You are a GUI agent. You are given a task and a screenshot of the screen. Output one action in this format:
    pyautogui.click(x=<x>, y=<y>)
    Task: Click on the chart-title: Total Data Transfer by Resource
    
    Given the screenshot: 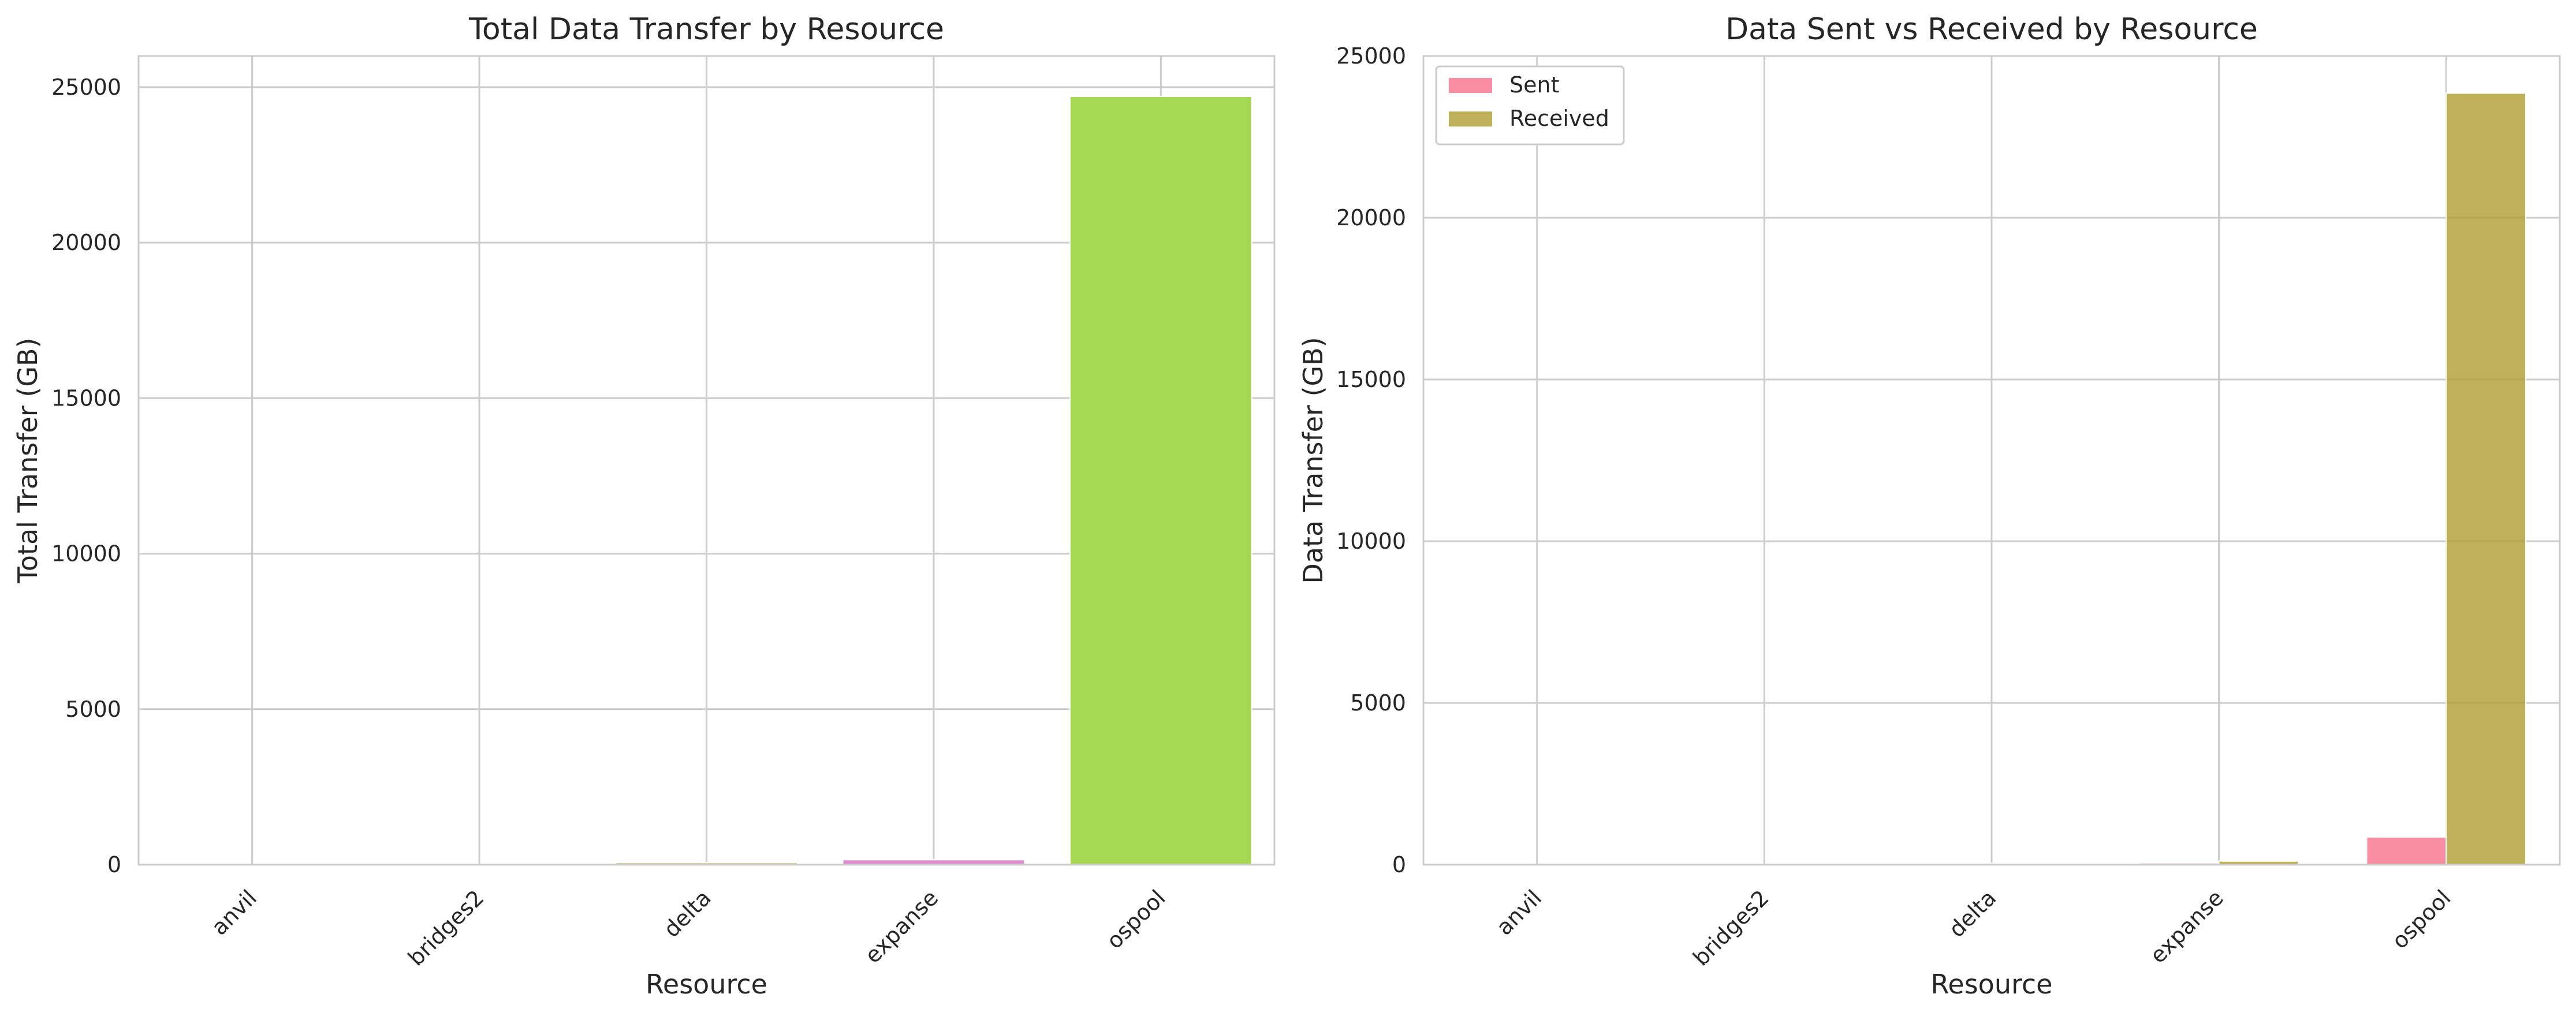 What is the action you would take?
    pyautogui.click(x=706, y=29)
    